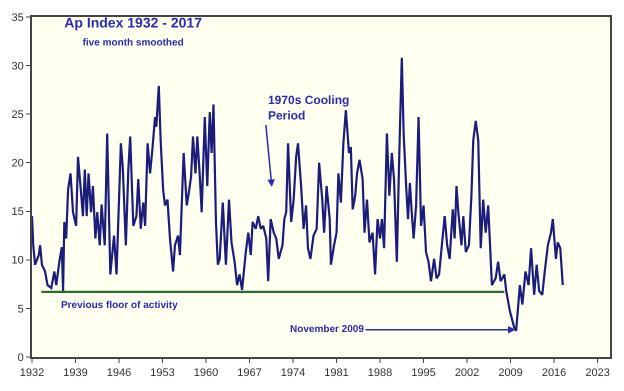 The height and width of the screenshot is (391, 624). Describe the element at coordinates (597, 373) in the screenshot. I see `x-tick-label: 2023` at that location.